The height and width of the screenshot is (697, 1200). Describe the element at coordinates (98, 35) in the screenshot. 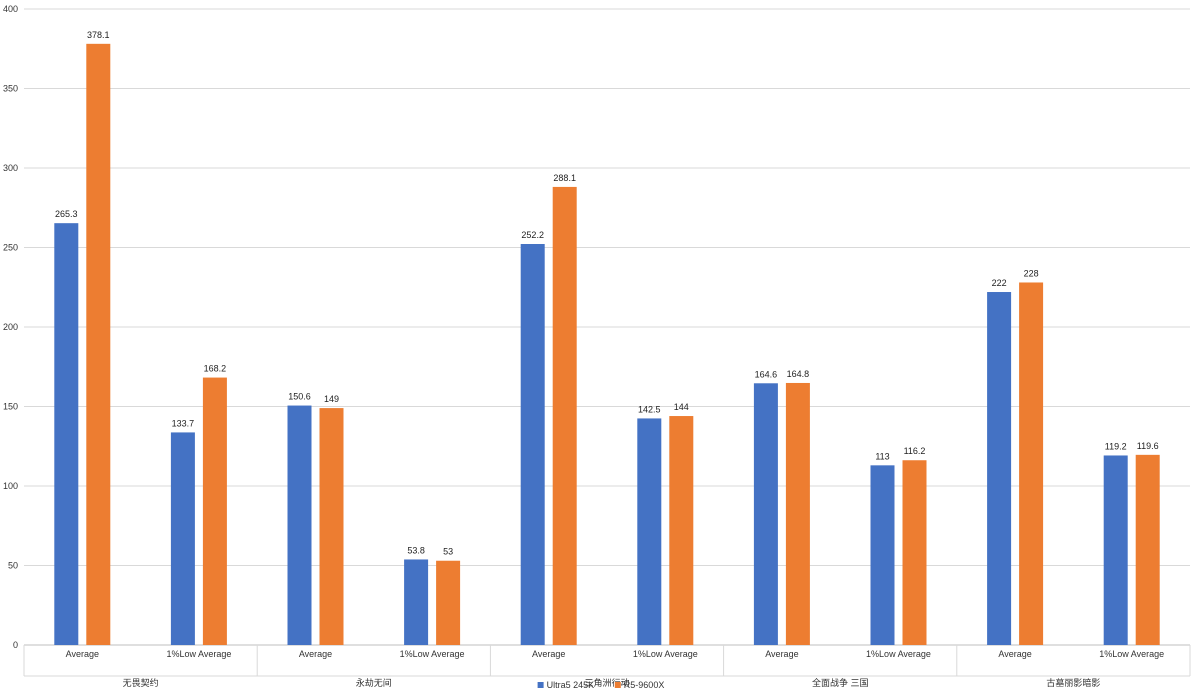

I see `data-label: 378.1` at that location.